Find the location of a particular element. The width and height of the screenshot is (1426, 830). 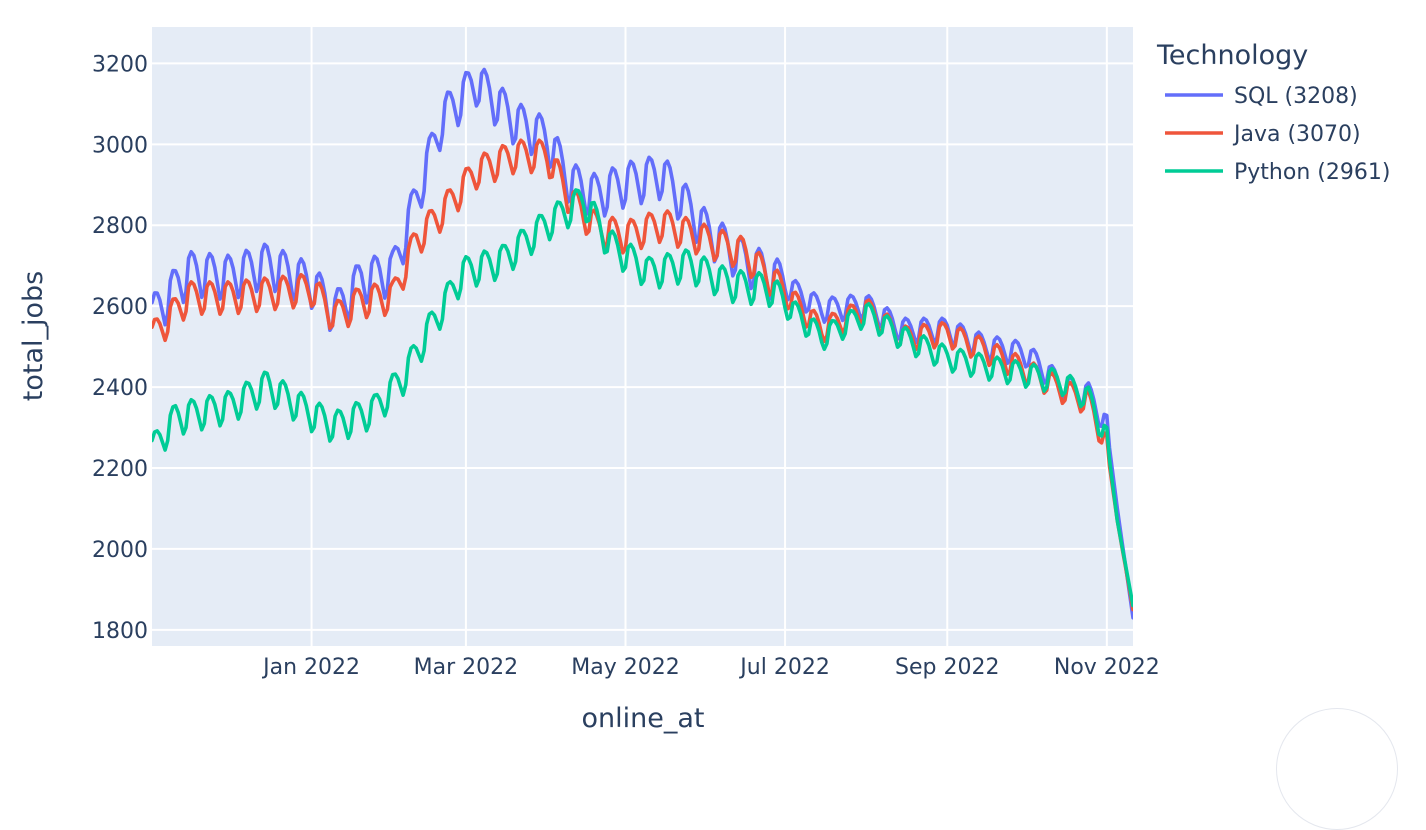

legend-title: Technology is located at coordinates (1232, 55).